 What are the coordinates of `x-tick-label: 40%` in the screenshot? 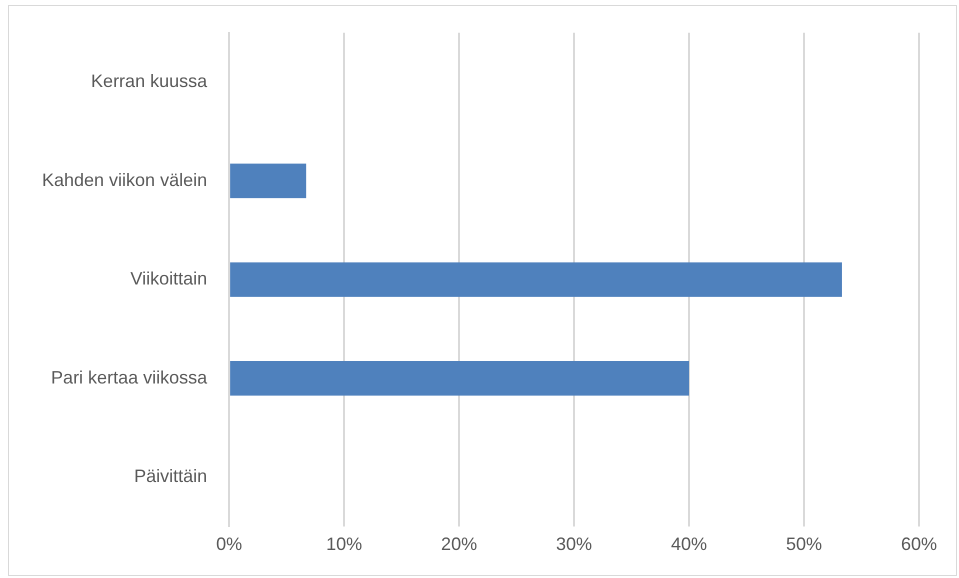 It's located at (689, 544).